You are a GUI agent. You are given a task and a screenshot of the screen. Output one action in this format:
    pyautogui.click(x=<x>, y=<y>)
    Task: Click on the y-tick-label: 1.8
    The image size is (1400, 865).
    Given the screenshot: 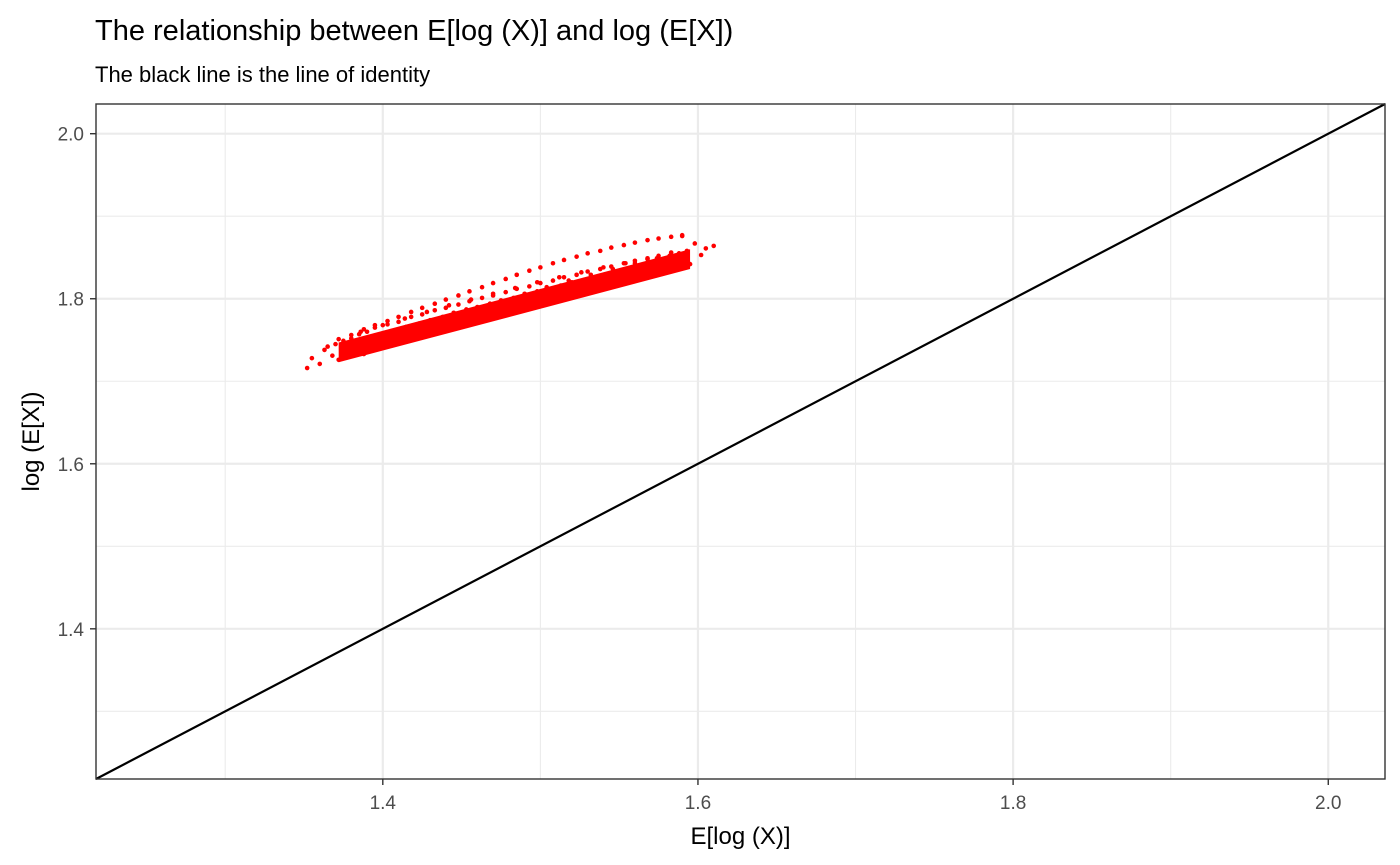 What is the action you would take?
    pyautogui.click(x=71, y=300)
    